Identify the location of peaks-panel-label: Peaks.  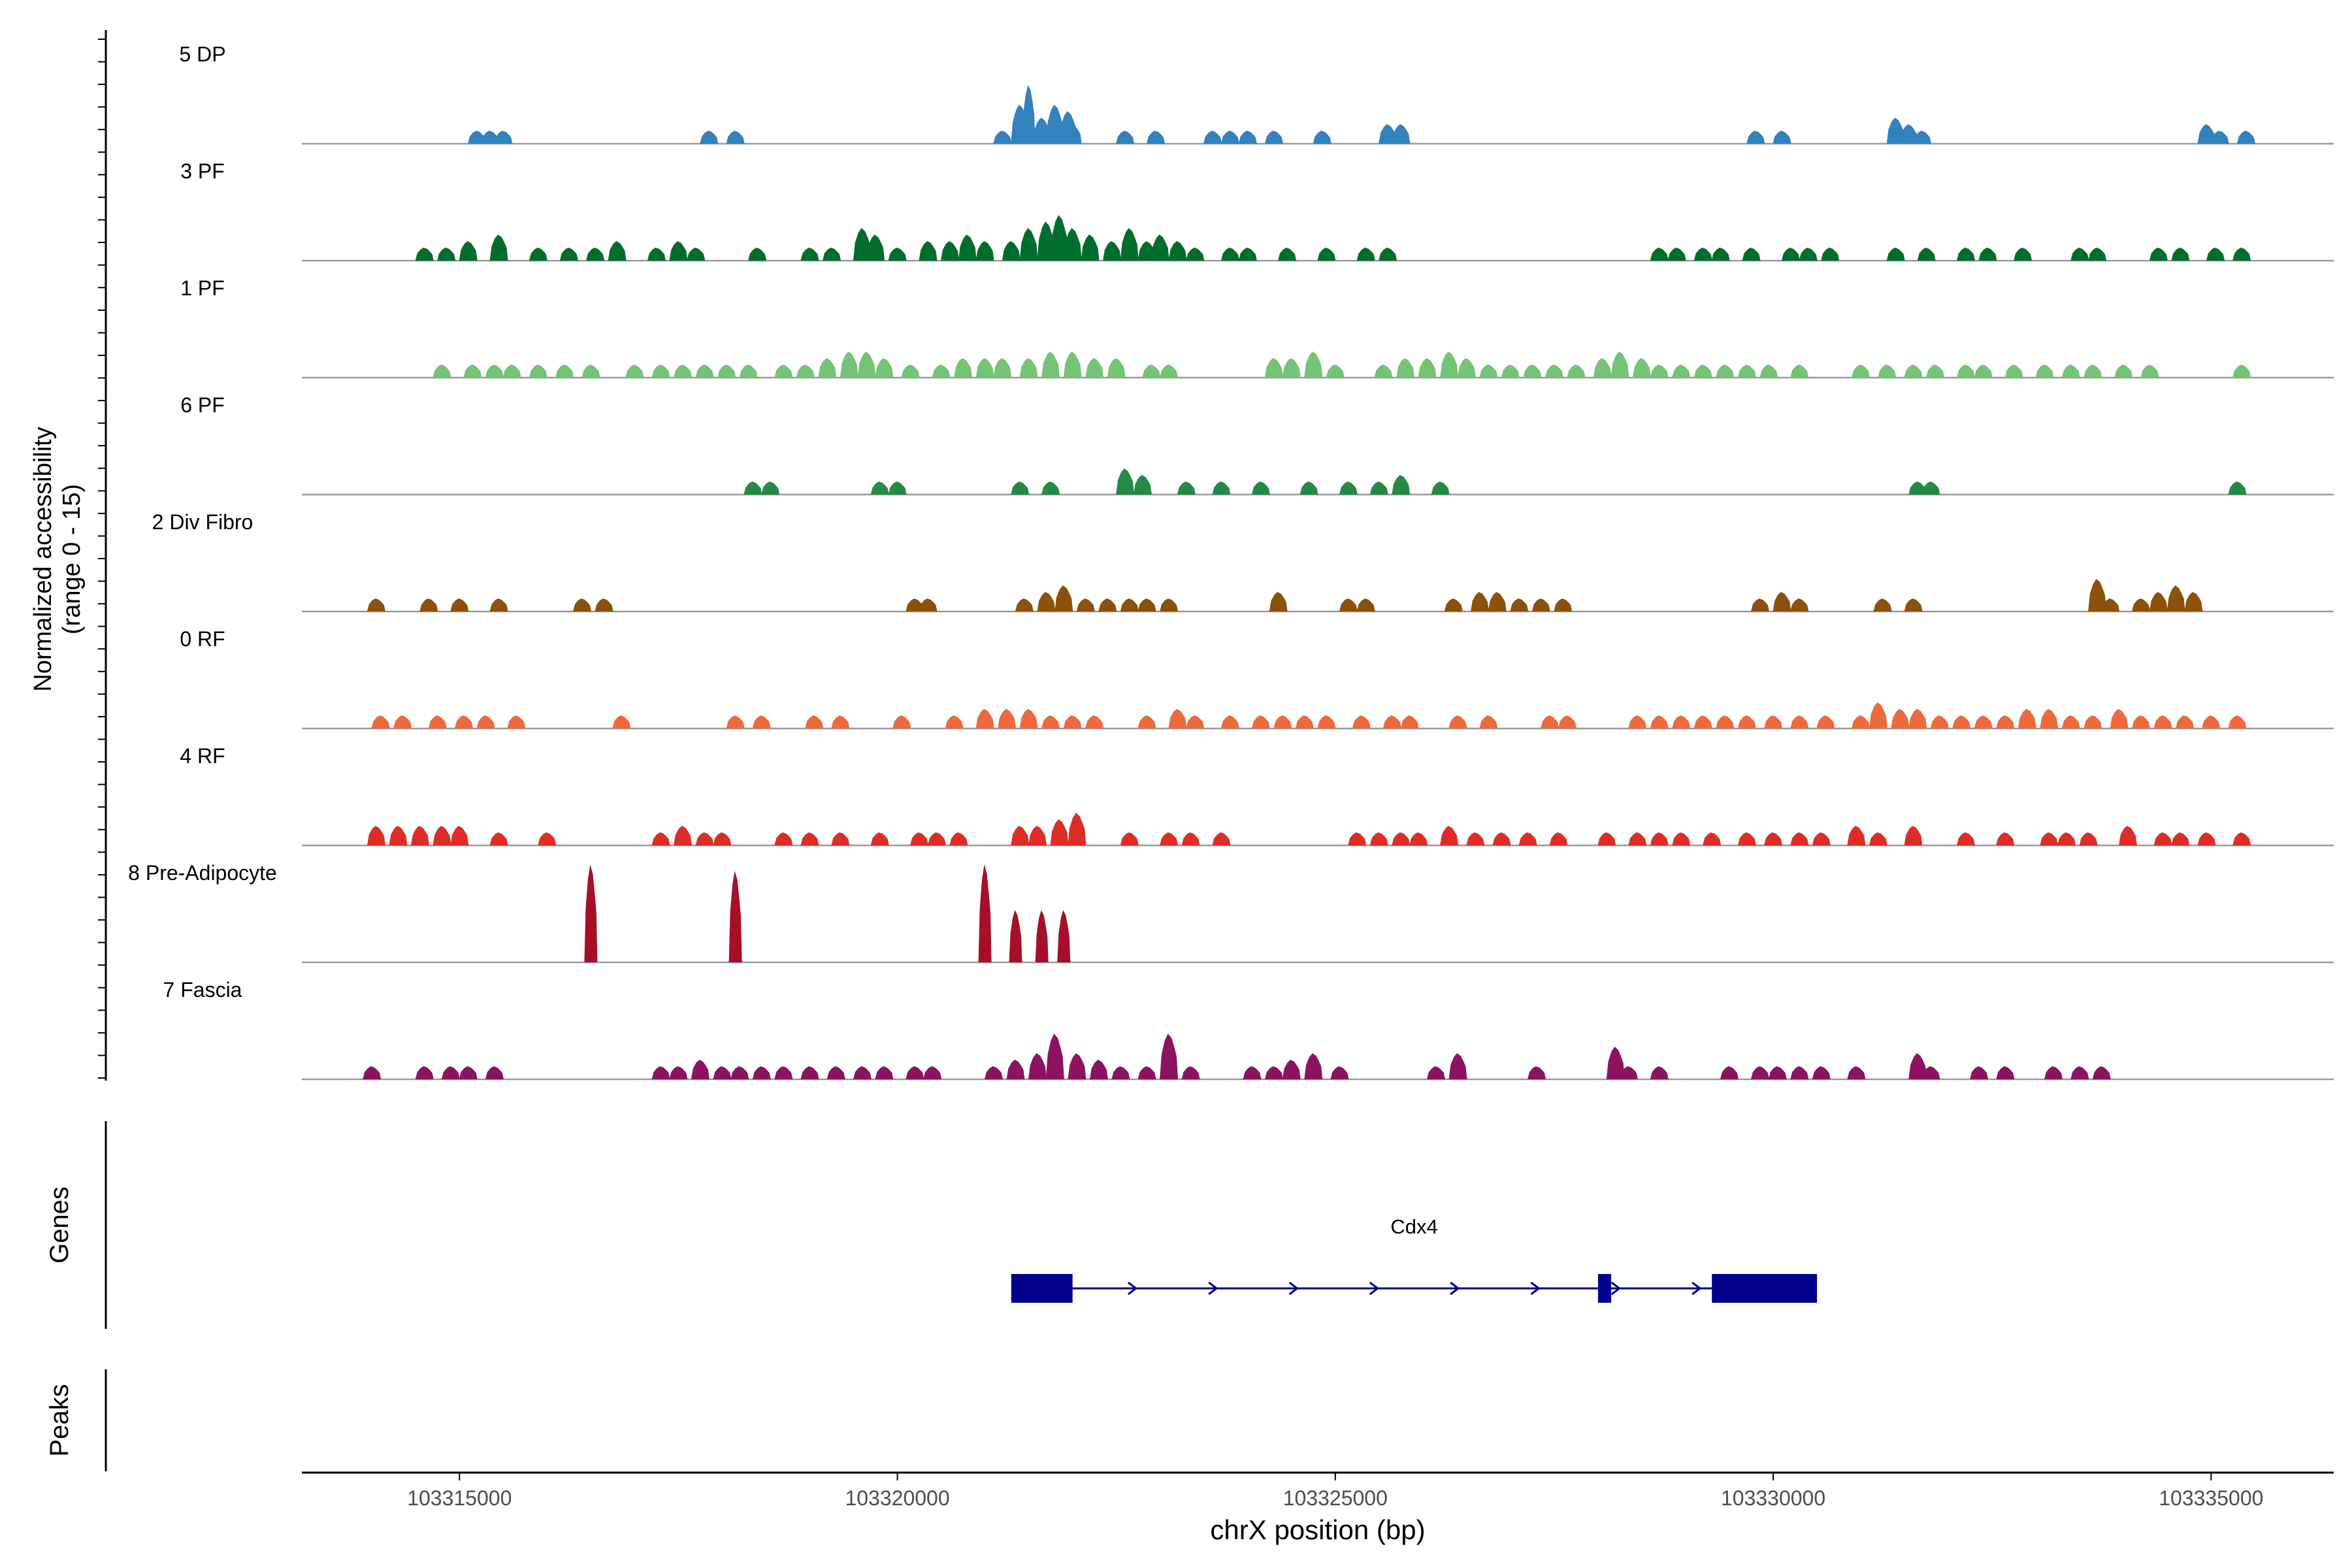
(59, 1420).